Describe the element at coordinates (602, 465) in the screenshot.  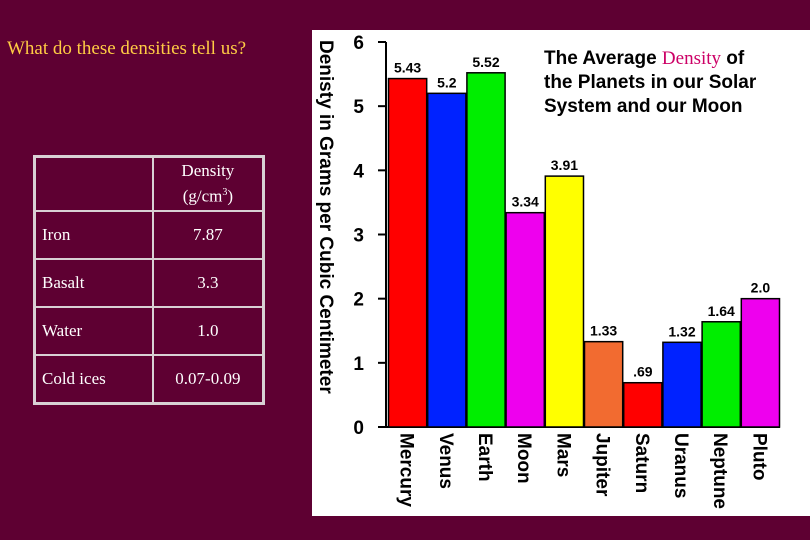
I see `category-label: Jupiter` at that location.